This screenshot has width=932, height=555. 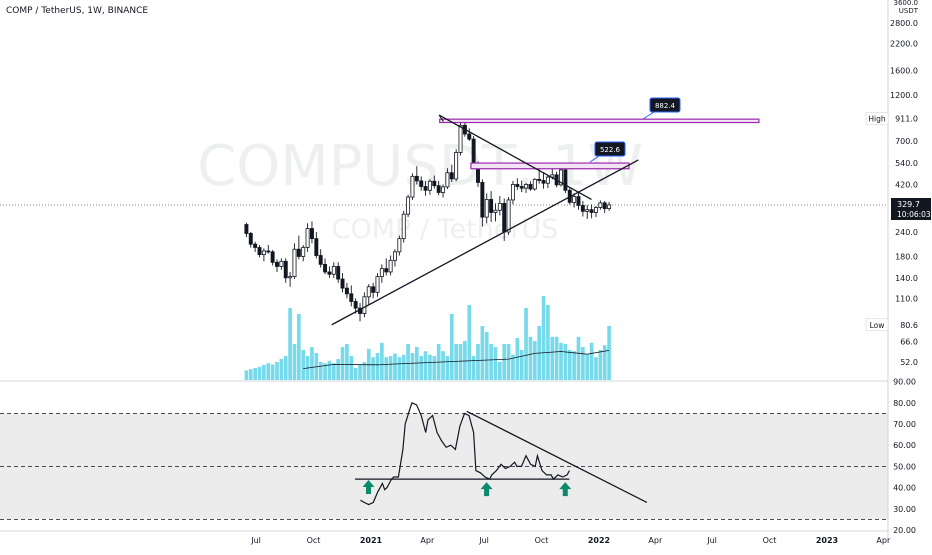 What do you see at coordinates (877, 325) in the screenshot?
I see `low-label: Low` at bounding box center [877, 325].